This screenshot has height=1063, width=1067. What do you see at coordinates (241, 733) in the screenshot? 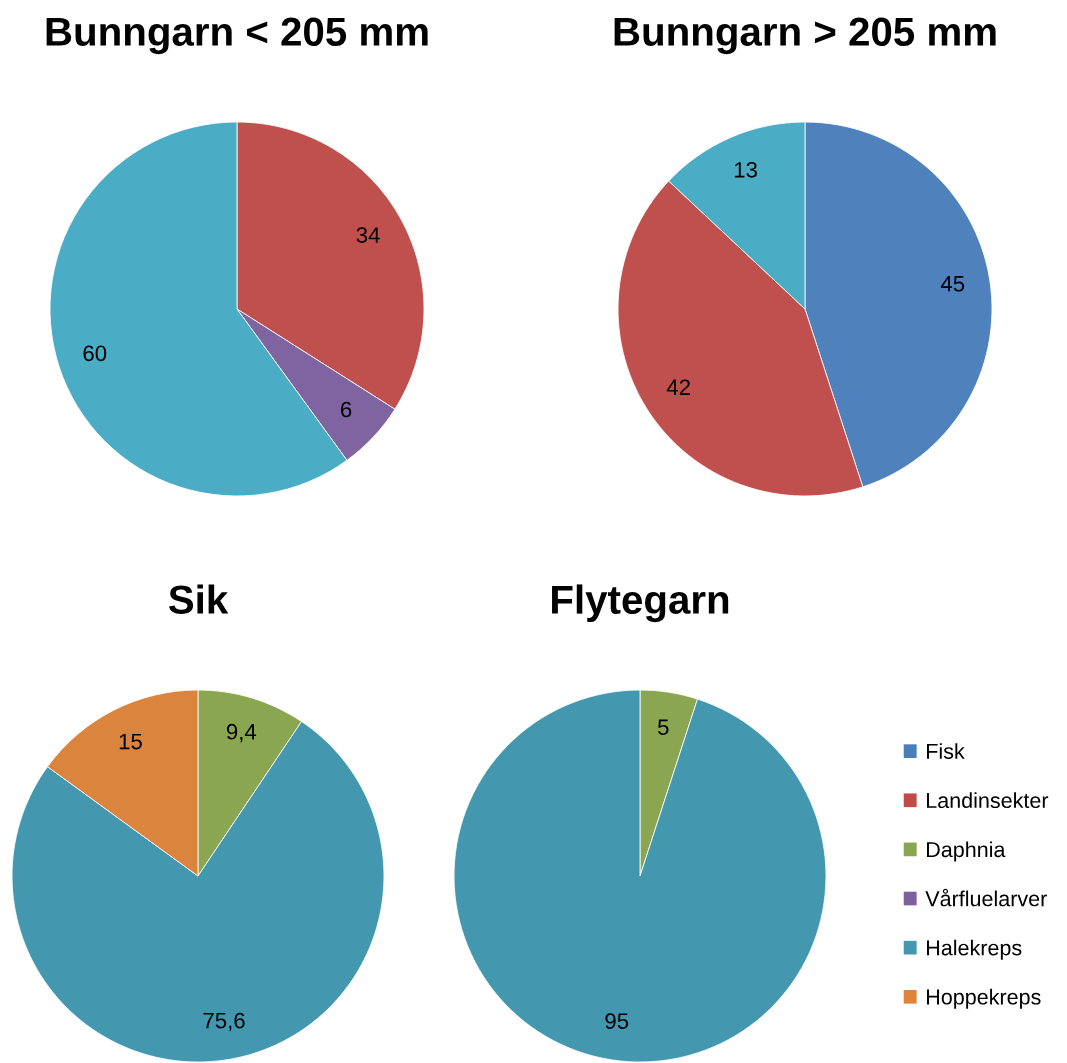
I see `data-label: 9,4` at bounding box center [241, 733].